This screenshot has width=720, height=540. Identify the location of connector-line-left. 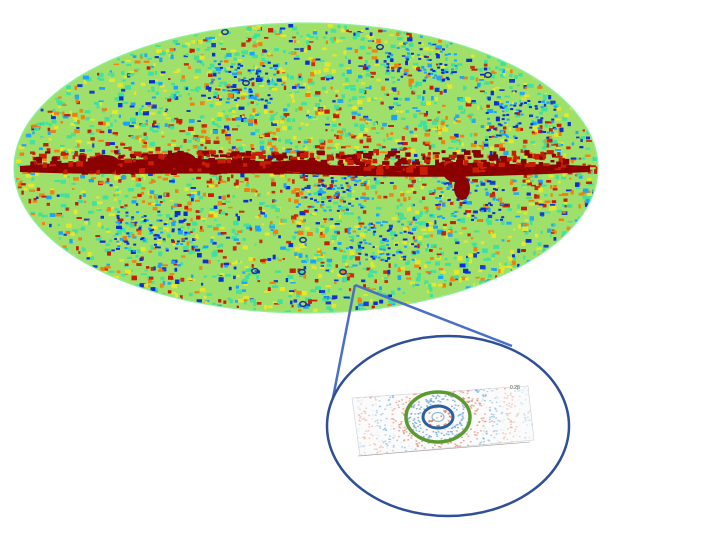
(343, 346).